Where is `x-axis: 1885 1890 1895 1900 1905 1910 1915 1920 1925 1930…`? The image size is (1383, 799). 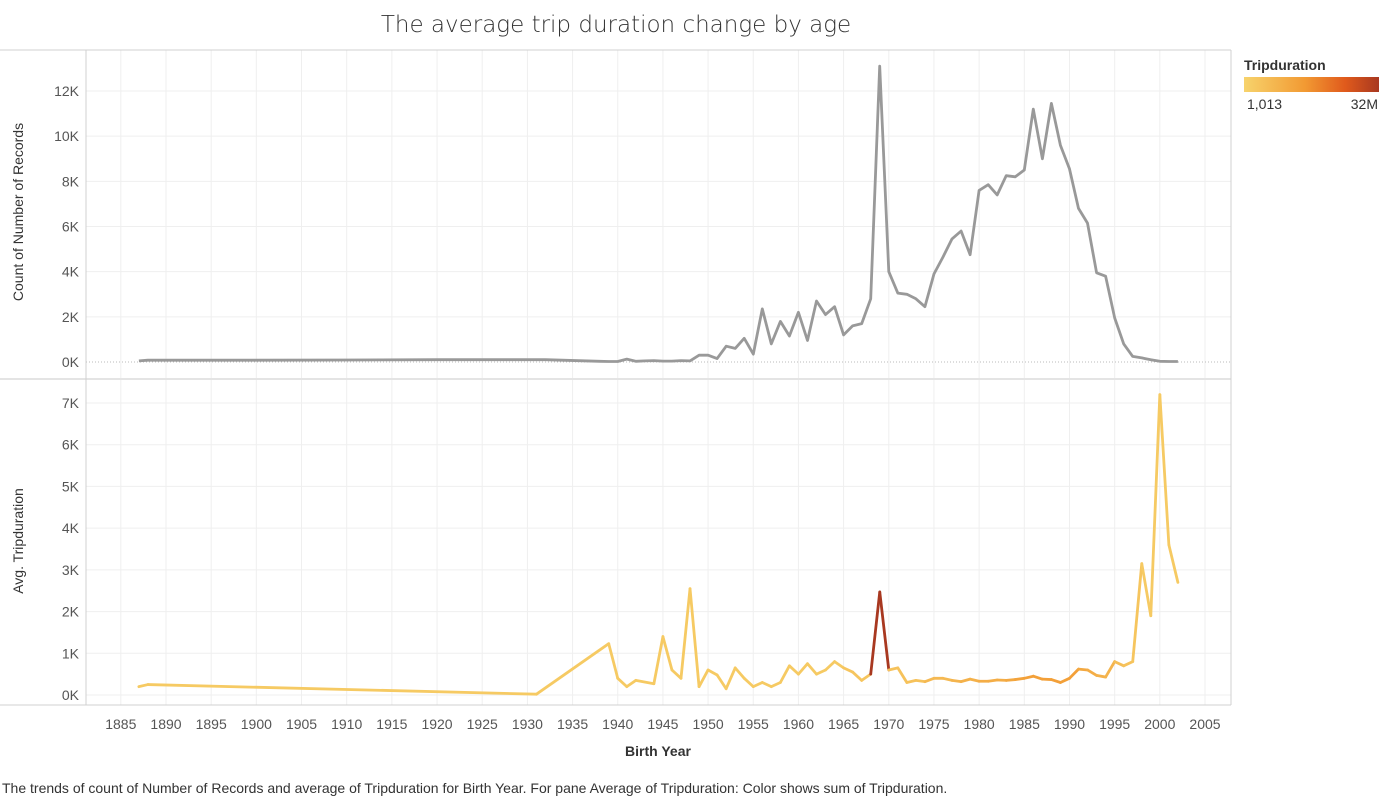
x-axis: 1885 1890 1895 1900 1905 1910 1915 1920 1925 1930… is located at coordinates (663, 724).